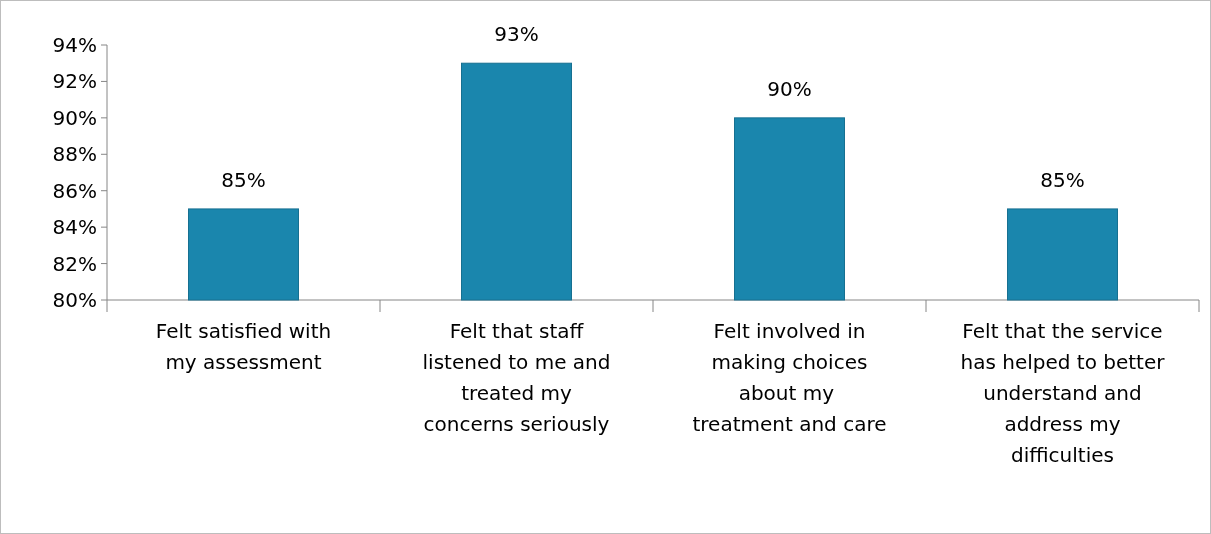 Image resolution: width=1211 pixels, height=534 pixels. What do you see at coordinates (1063, 393) in the screenshot?
I see `x-tick-label: Felt that the service has helped to better understand and address my difficulties` at bounding box center [1063, 393].